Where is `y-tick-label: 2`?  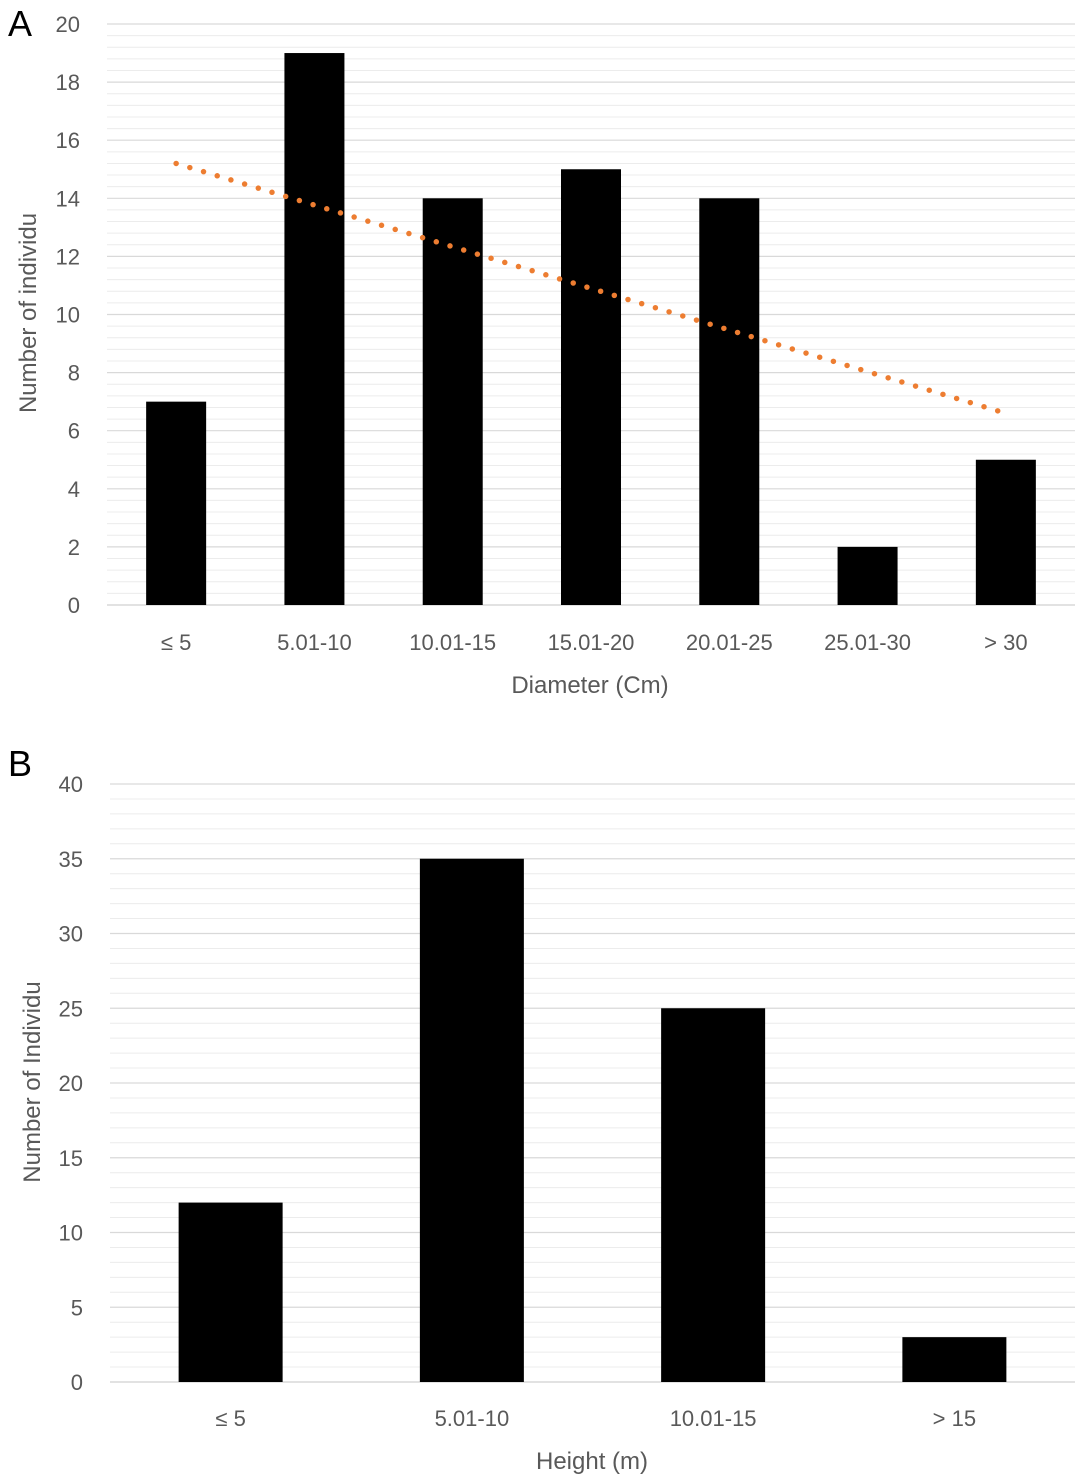
y-tick-label: 2 is located at coordinates (74, 547).